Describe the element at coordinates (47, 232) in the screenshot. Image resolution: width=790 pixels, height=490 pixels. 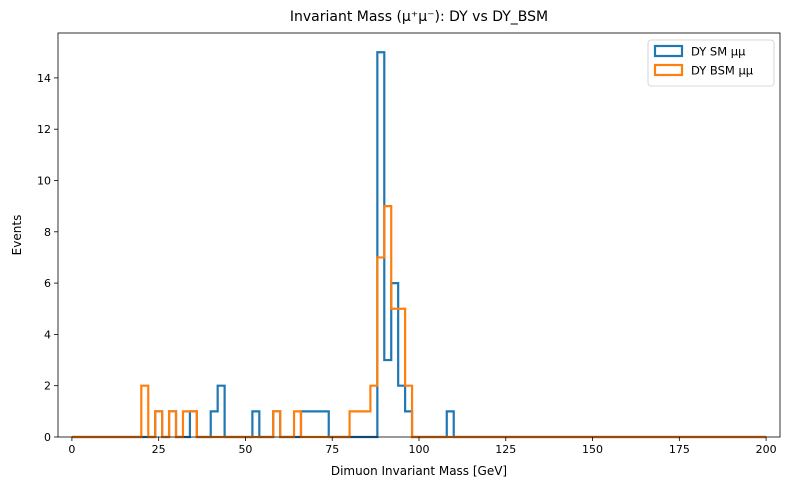
I see `y-tick-label: 8` at that location.